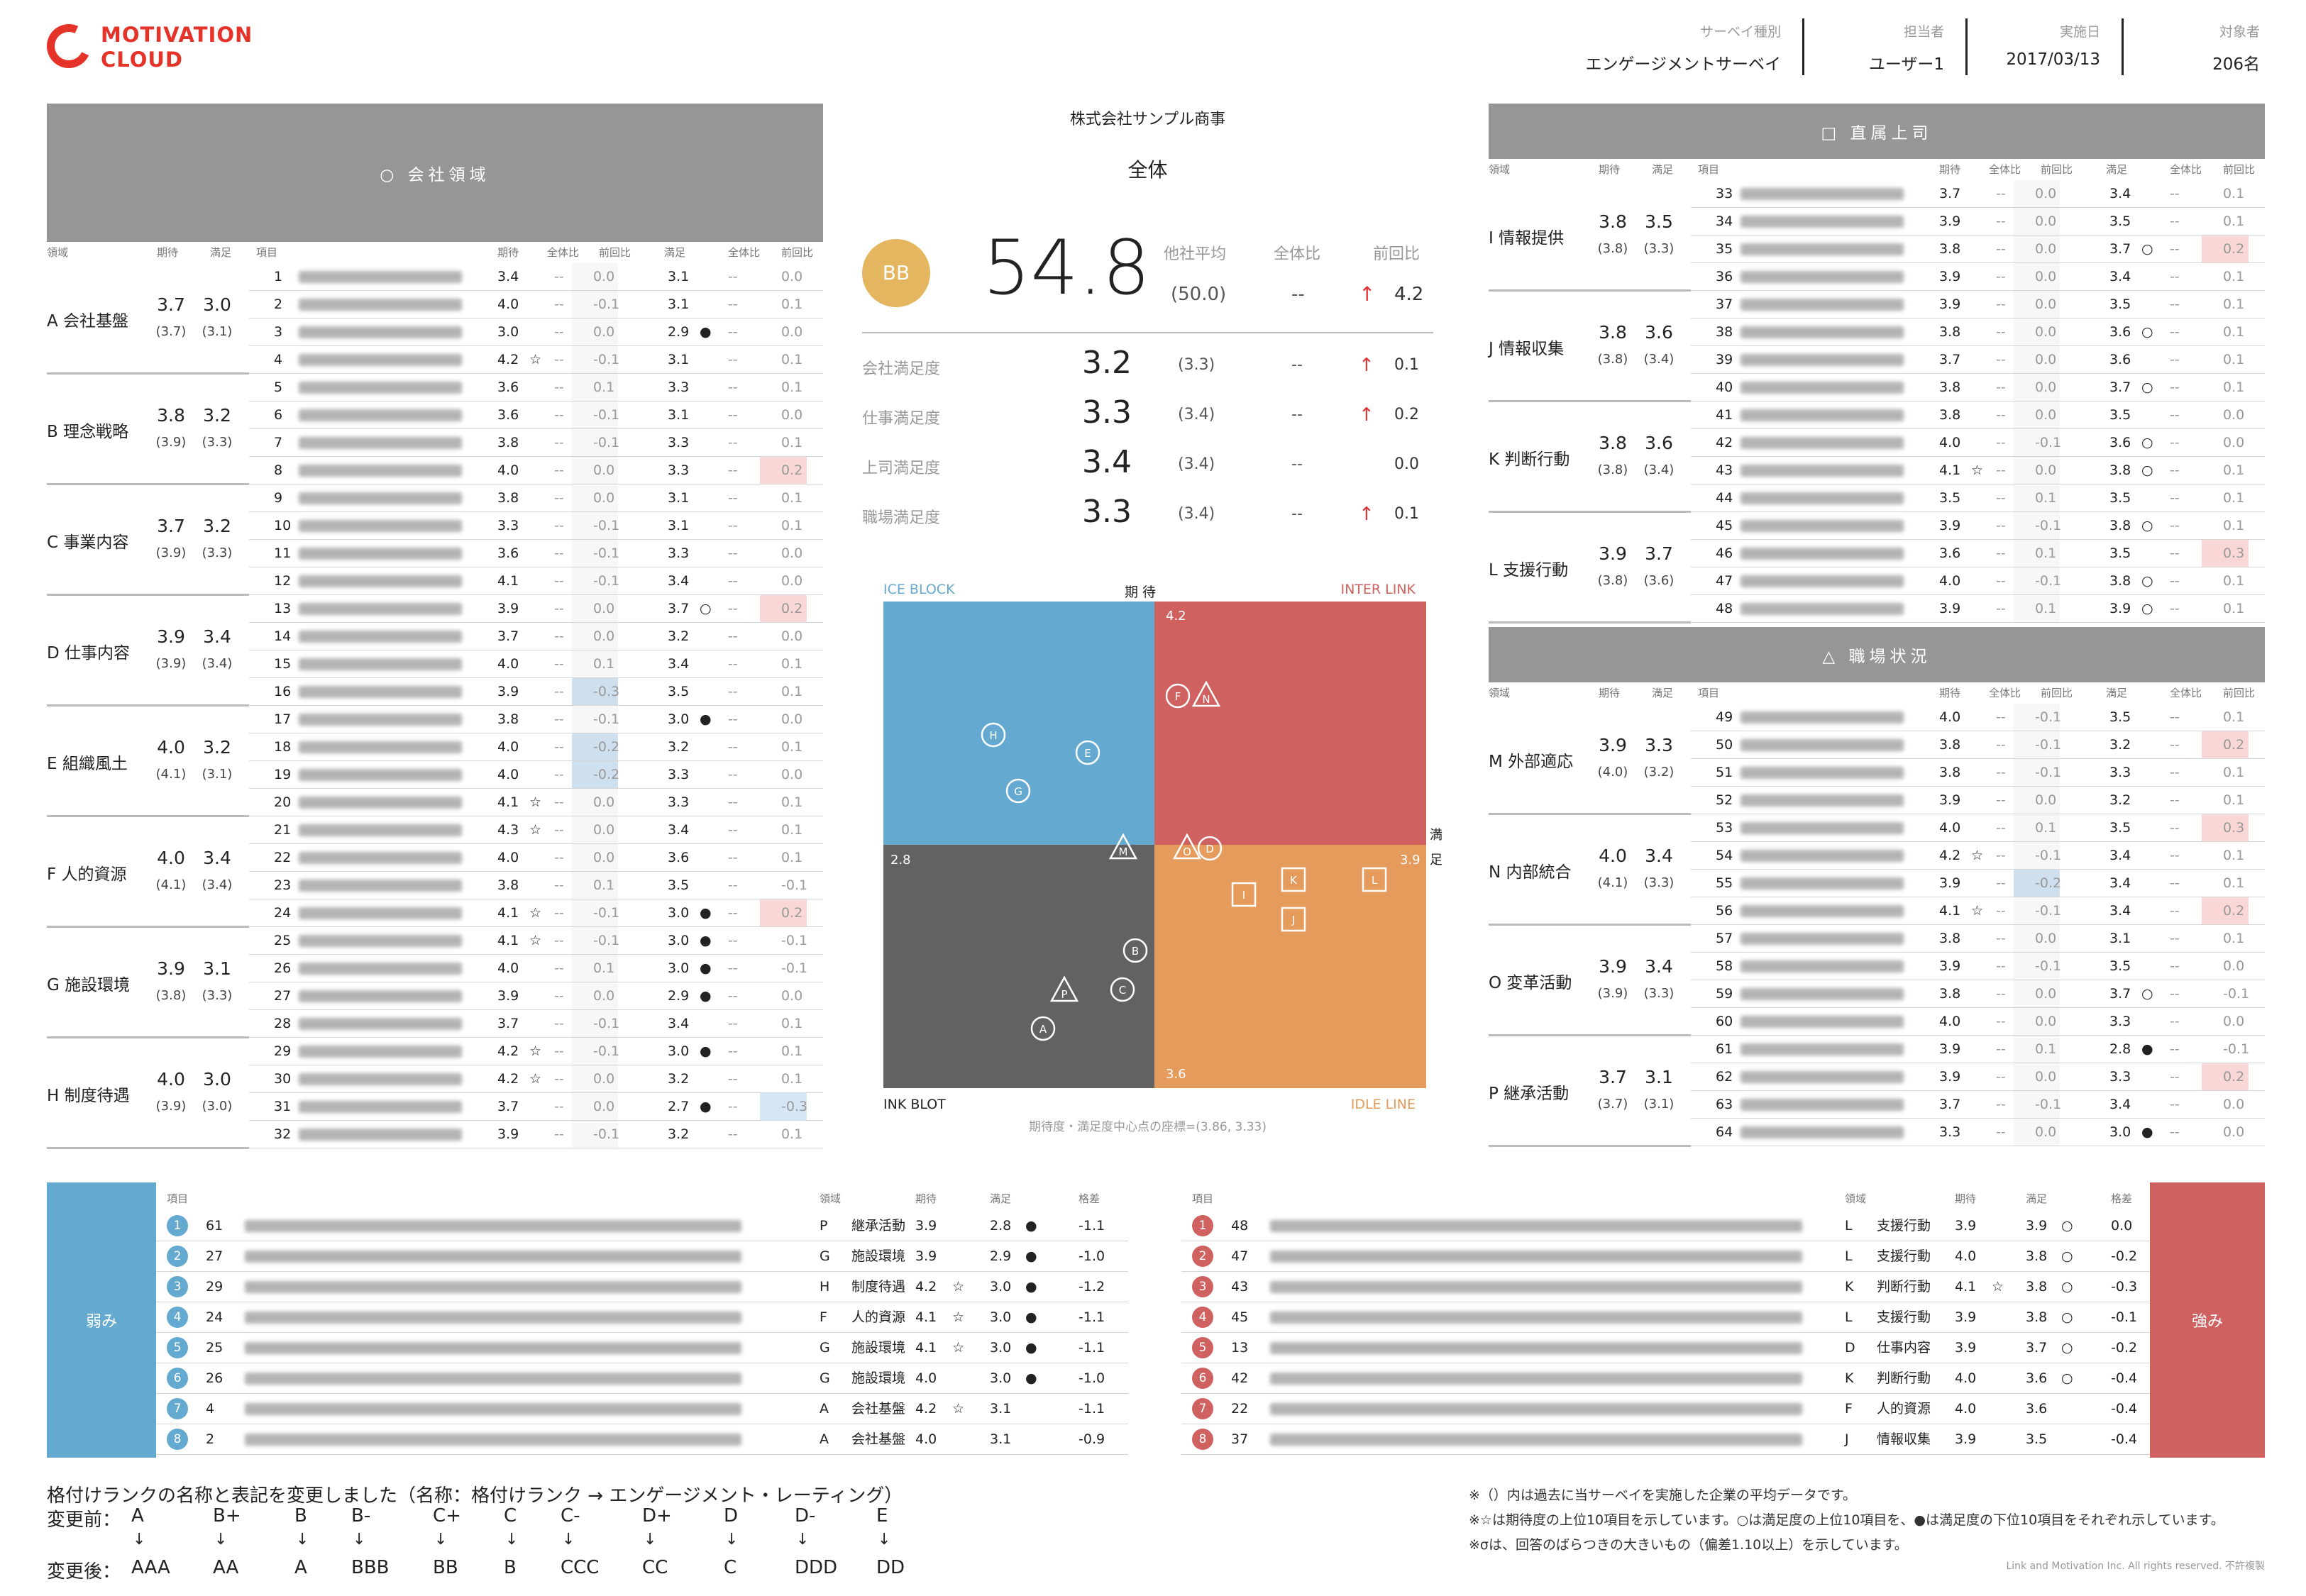 Image resolution: width=2306 pixels, height=1596 pixels. What do you see at coordinates (1966, 1287) in the screenshot?
I see `exp-value: 4.1` at bounding box center [1966, 1287].